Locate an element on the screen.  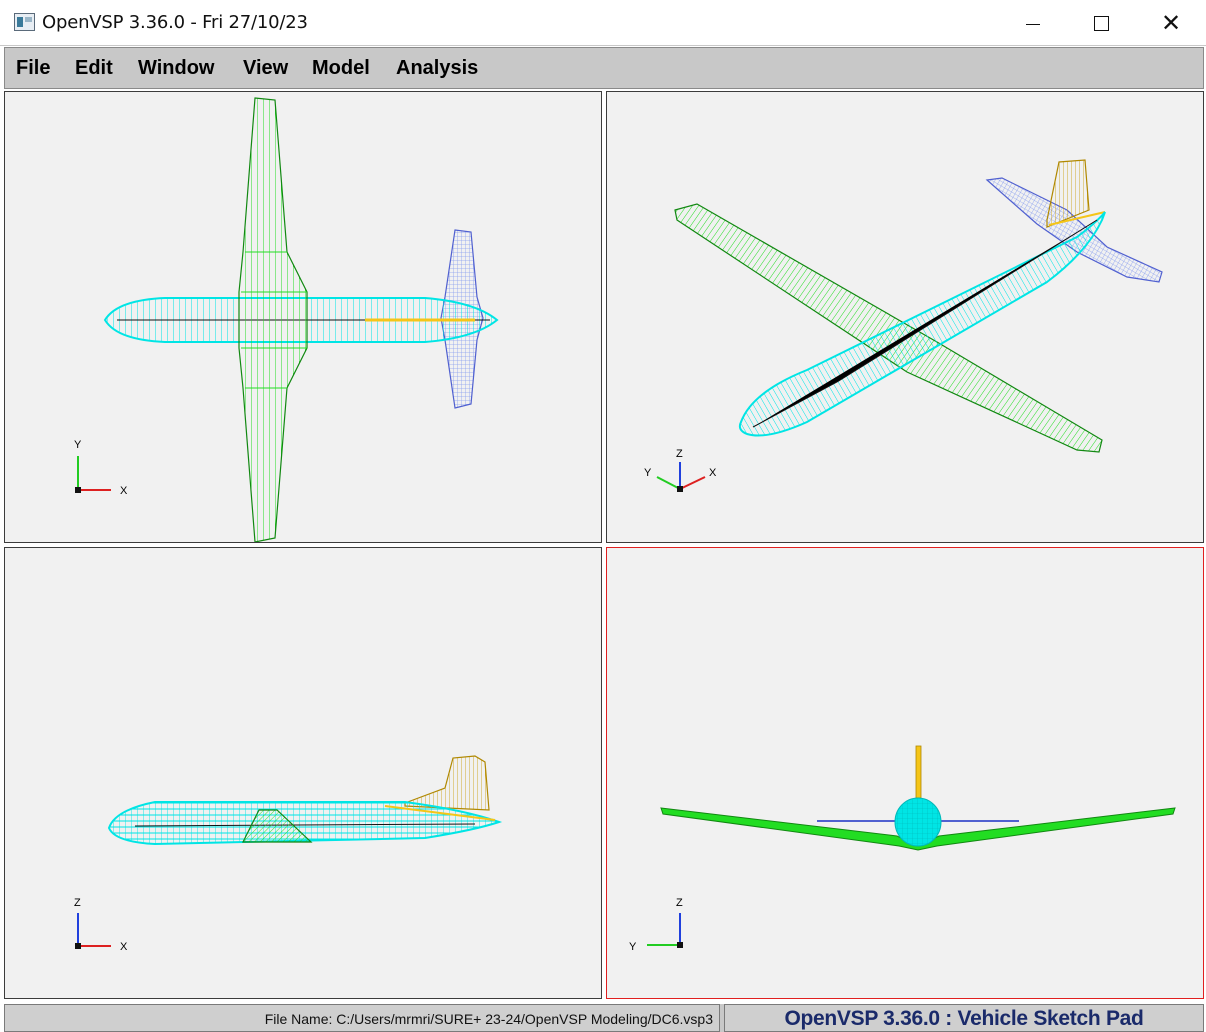
minimize-icon is located at coordinates (1033, 24).